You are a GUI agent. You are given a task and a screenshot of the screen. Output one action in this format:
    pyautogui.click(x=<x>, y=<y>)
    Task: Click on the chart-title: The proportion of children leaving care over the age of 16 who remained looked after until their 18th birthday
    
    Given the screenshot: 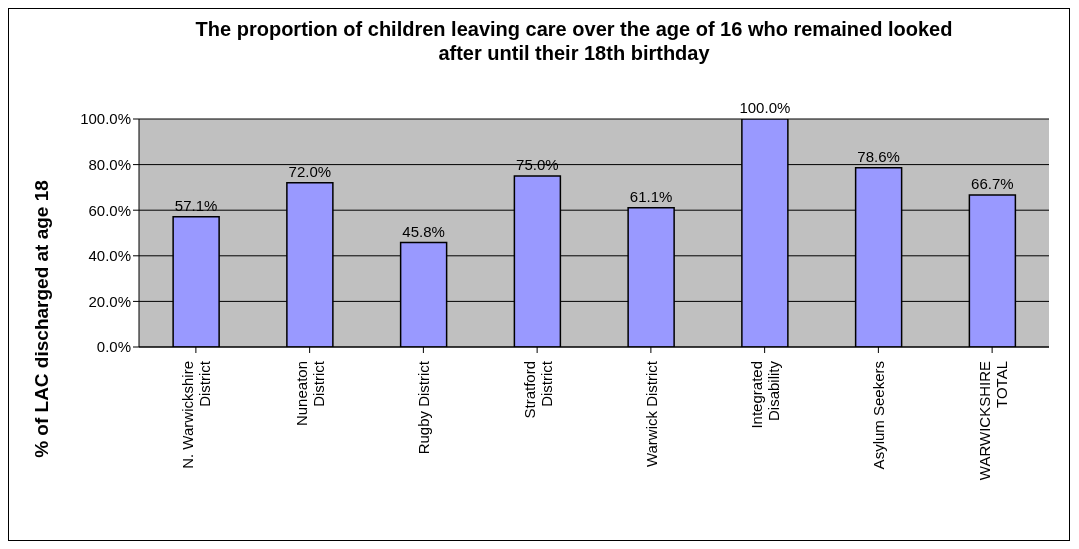 What is the action you would take?
    pyautogui.click(x=574, y=41)
    